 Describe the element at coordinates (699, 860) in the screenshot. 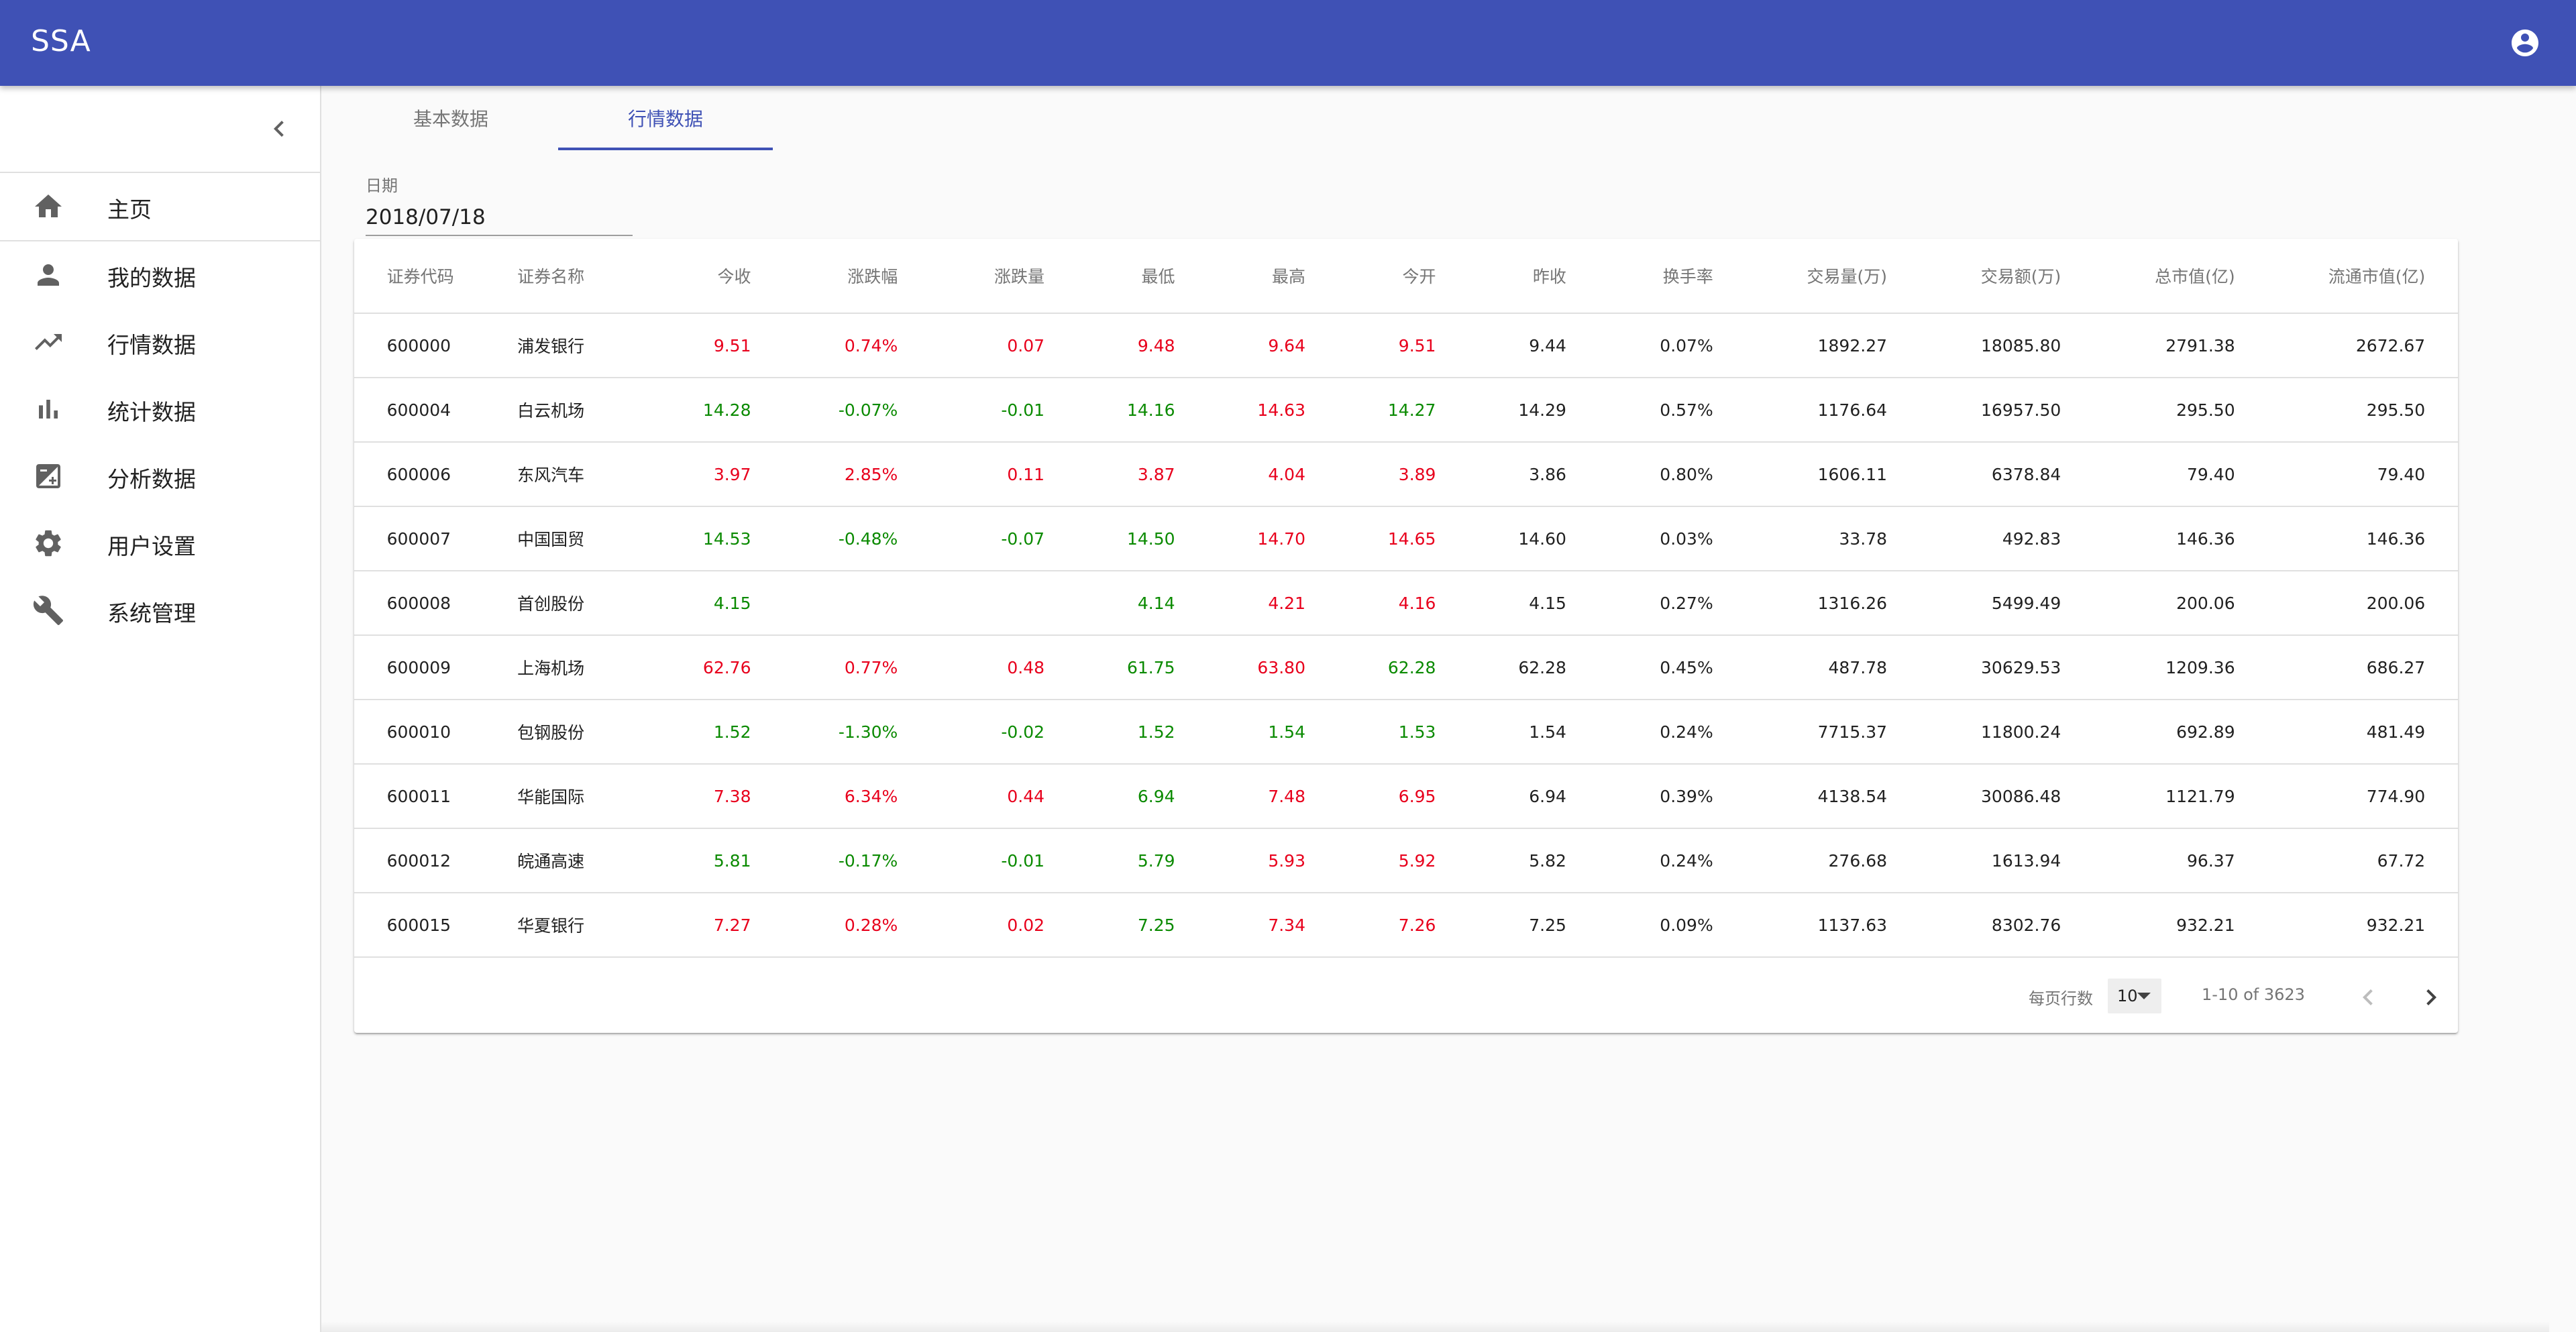

I see `cell-close: 5.81` at that location.